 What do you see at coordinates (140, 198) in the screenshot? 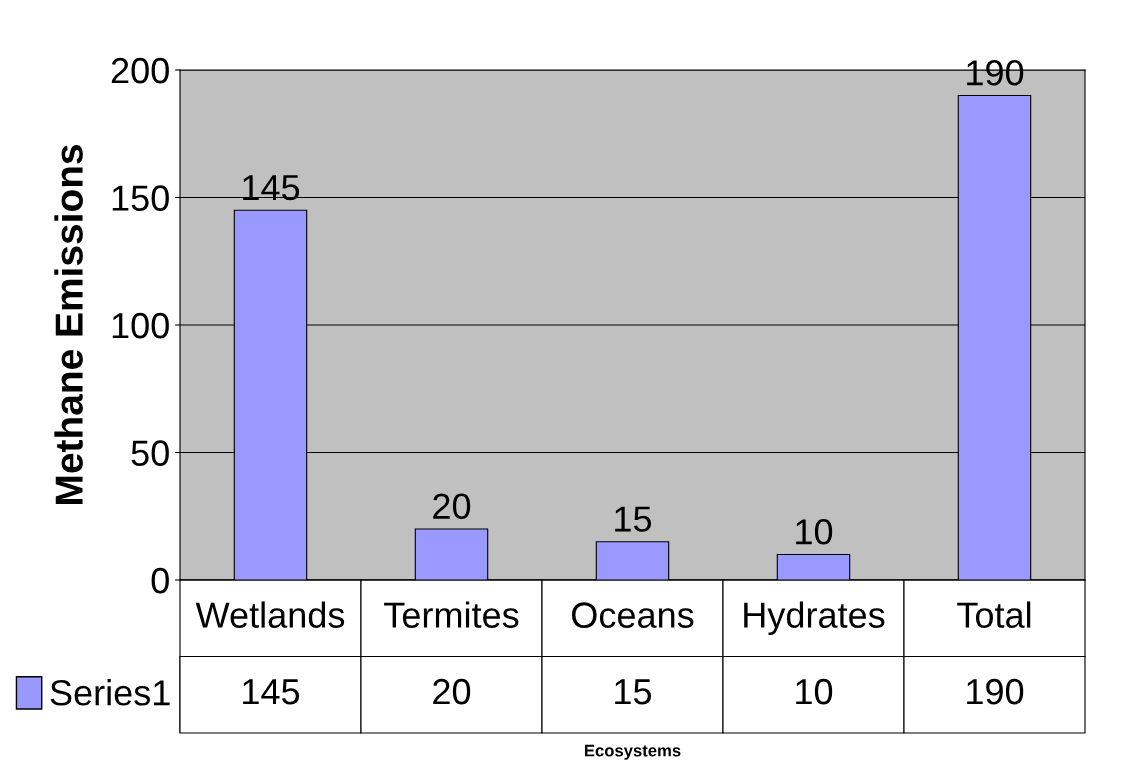
I see `y-tick-label: 150` at bounding box center [140, 198].